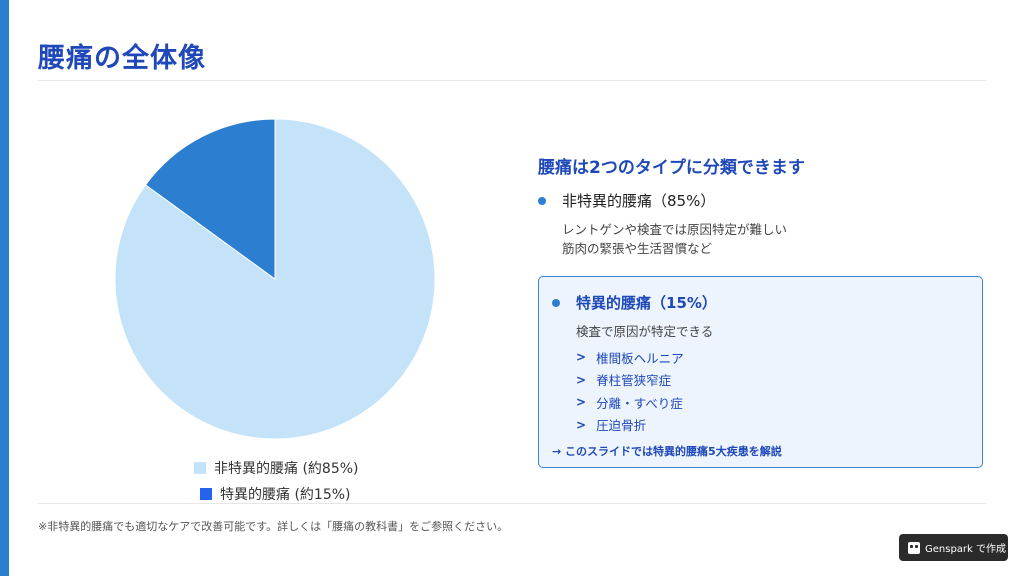 This screenshot has width=1024, height=576. I want to click on legend-item-nonspecific: 非特異的腰痛 (約85%), so click(276, 468).